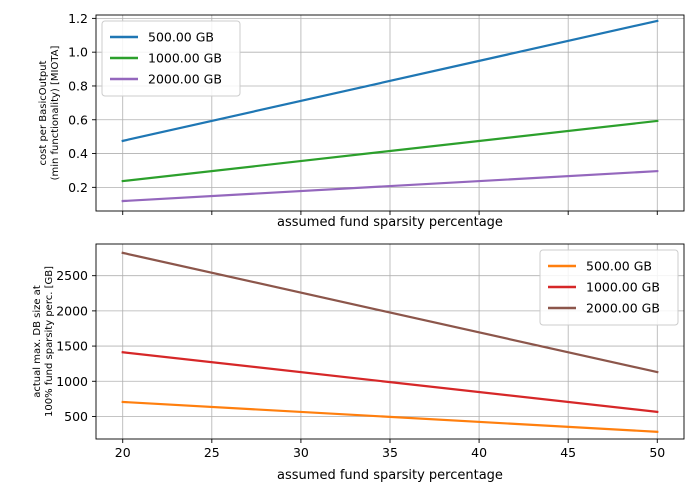 Image resolution: width=700 pixels, height=500 pixels. I want to click on y-tick-label: 1000, so click(72, 381).